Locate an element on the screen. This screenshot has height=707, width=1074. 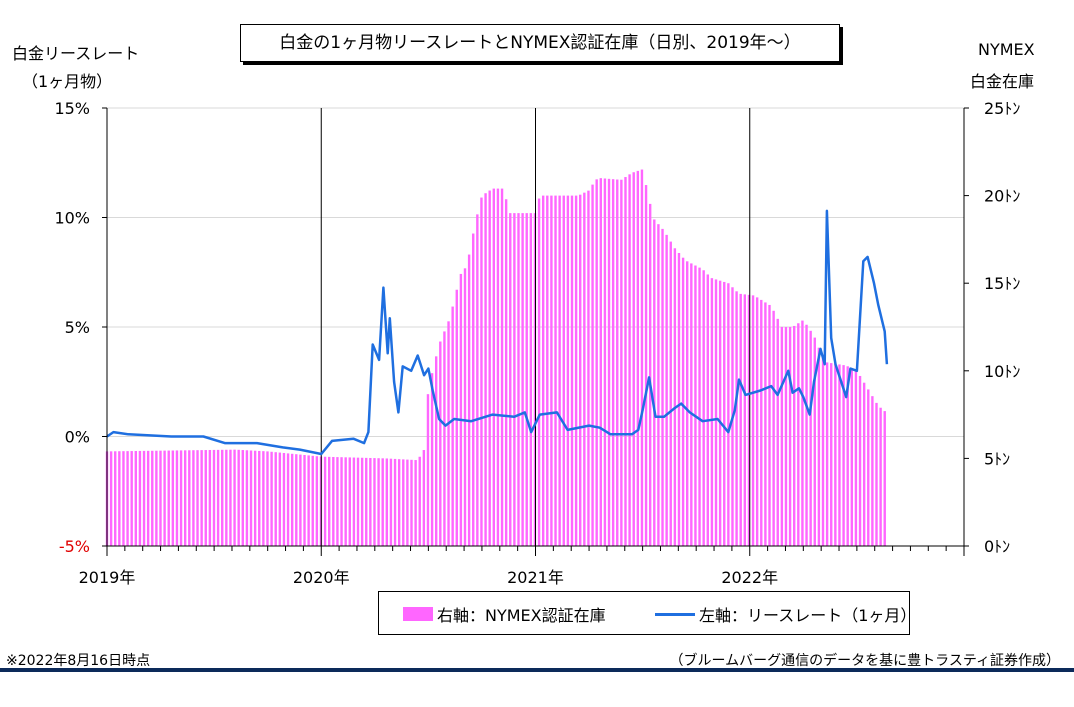
x-tick-label: 2019年 is located at coordinates (107, 577).